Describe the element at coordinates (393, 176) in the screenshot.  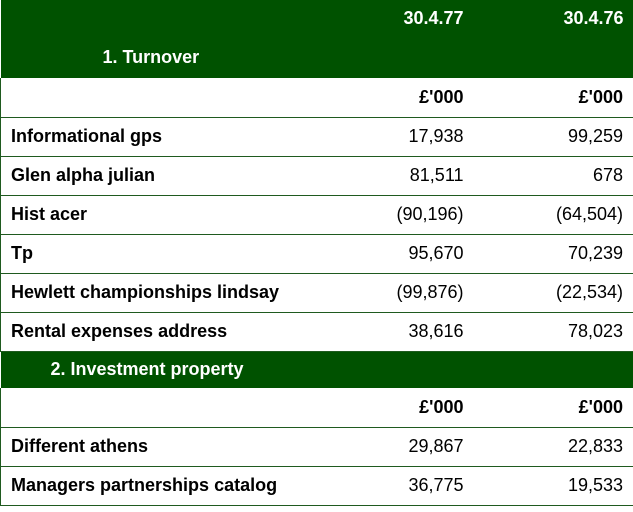
I see `row-value-1977: 81,511` at that location.